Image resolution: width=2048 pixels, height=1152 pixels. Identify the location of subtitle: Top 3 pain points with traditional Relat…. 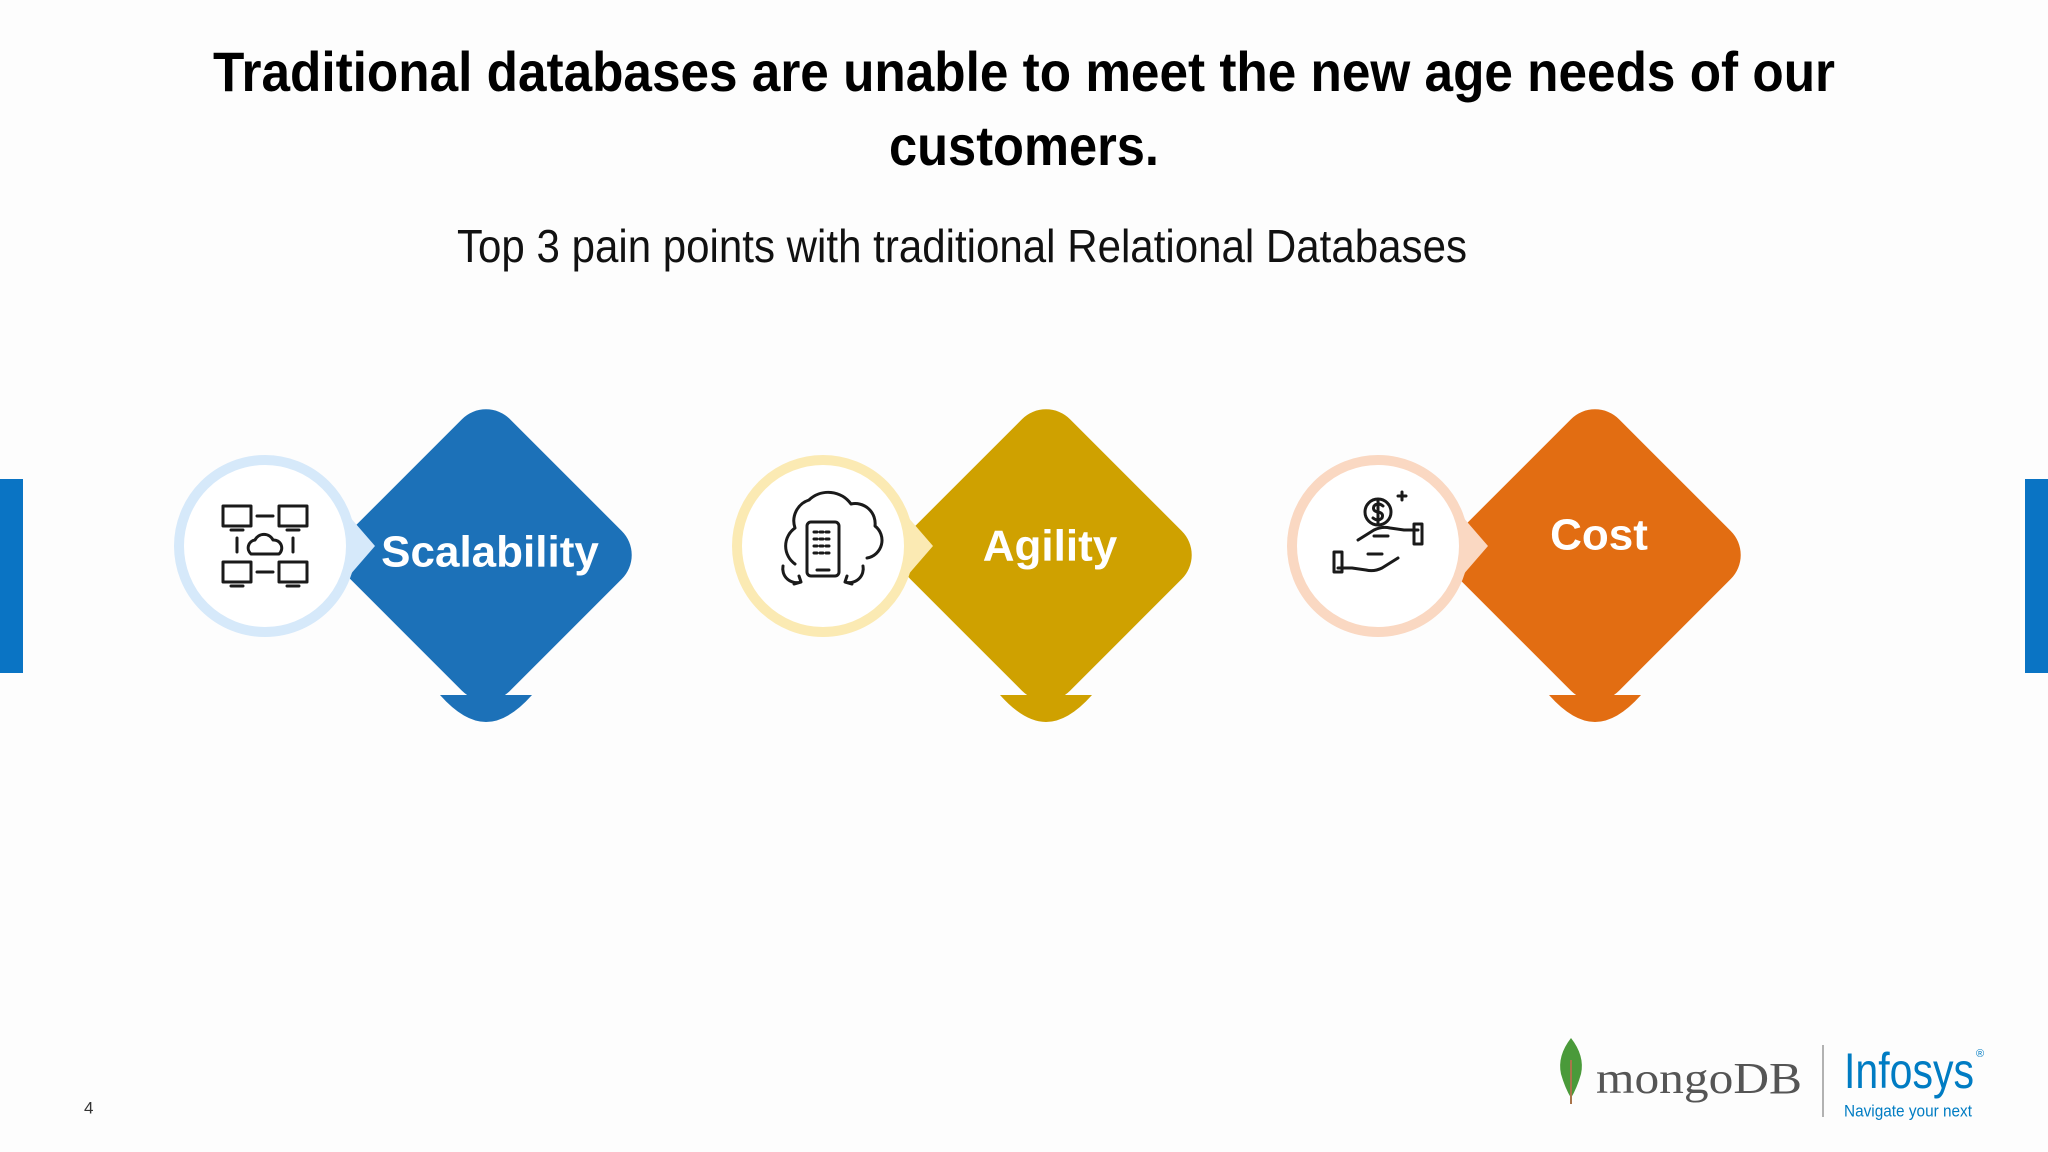
(962, 246).